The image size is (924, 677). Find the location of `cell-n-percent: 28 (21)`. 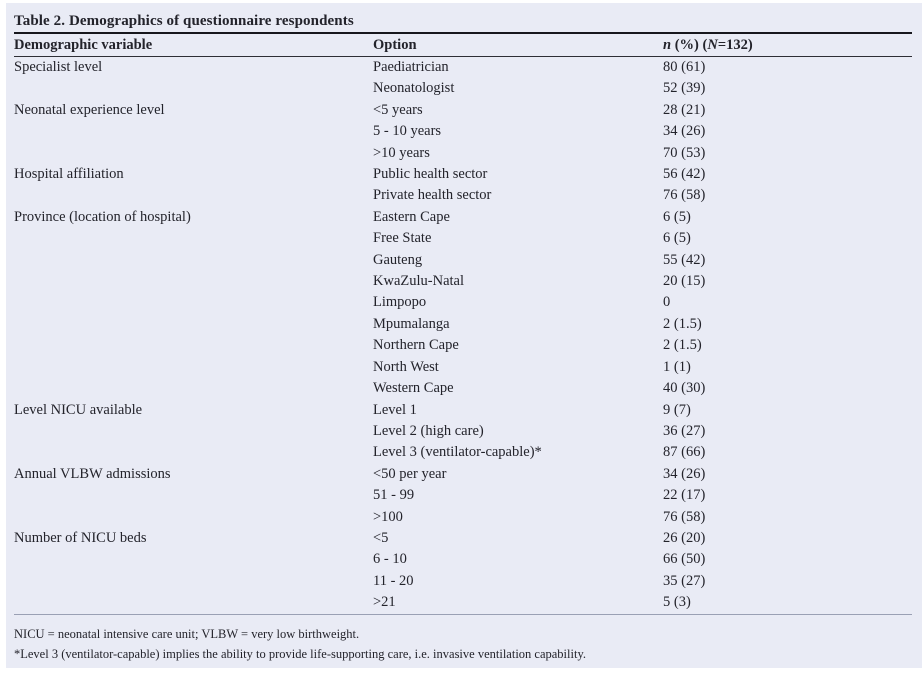

cell-n-percent: 28 (21) is located at coordinates (684, 109).